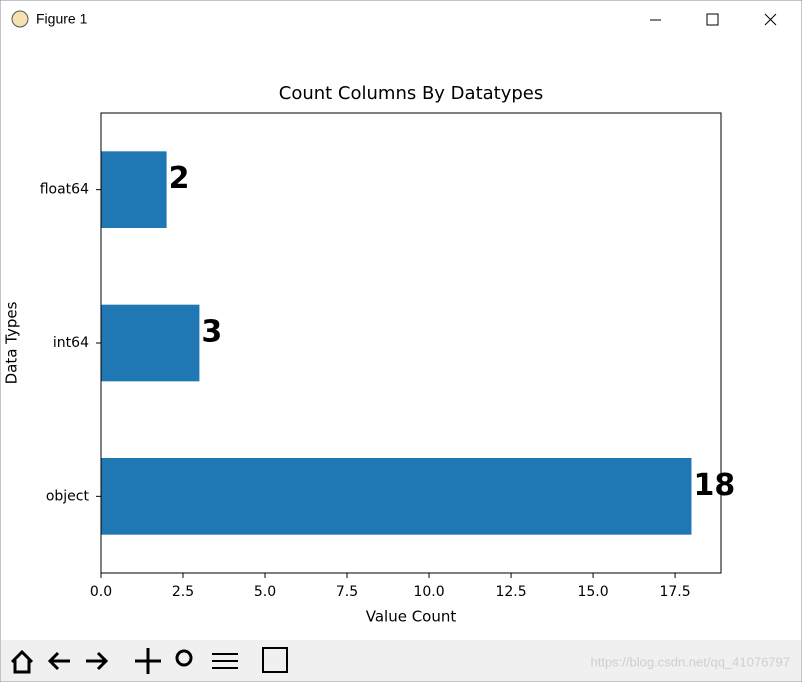 This screenshot has width=802, height=682. What do you see at coordinates (101, 592) in the screenshot?
I see `x-tick-label: 0.0` at bounding box center [101, 592].